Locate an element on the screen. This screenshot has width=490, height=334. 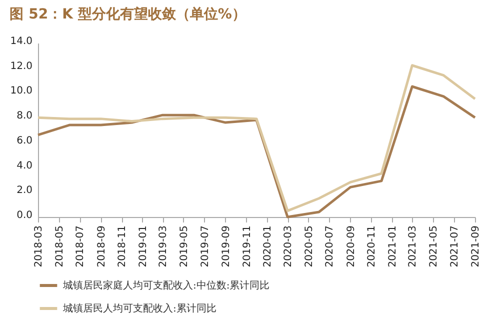
x-tick-label: 2019-01 is located at coordinates (143, 247).